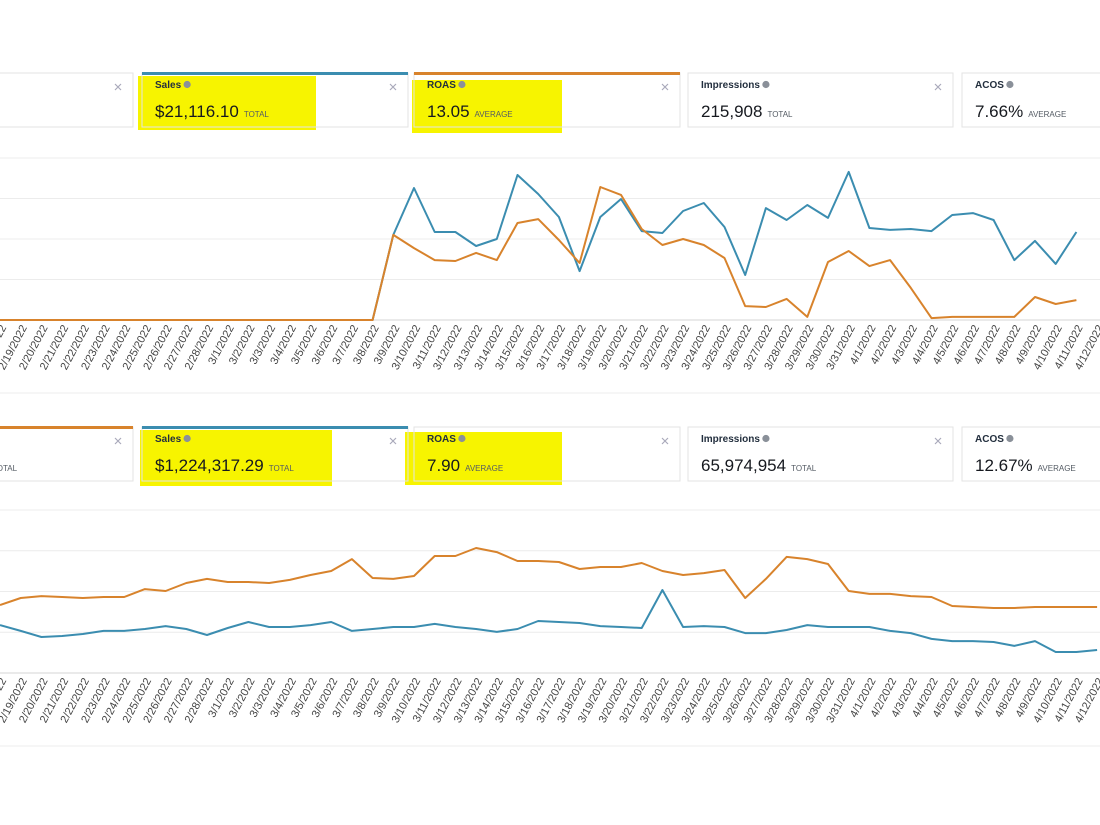 The image size is (1100, 825). Describe the element at coordinates (443, 465) in the screenshot. I see `metric-value: 7.90` at that location.